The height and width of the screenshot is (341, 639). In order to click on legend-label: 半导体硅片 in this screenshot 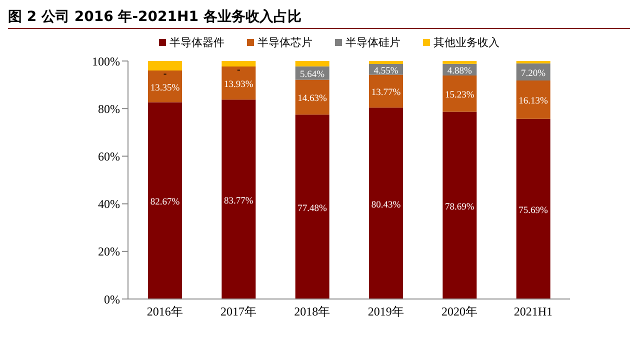, I will do `click(373, 42)`.